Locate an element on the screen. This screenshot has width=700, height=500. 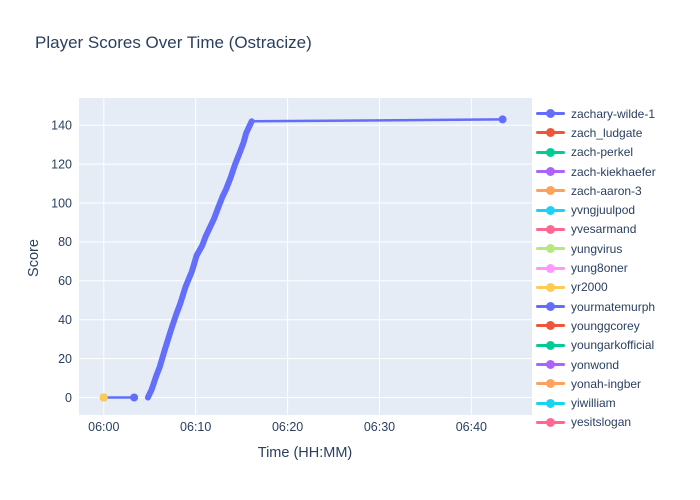
x-tick-label: 06:40 is located at coordinates (471, 427).